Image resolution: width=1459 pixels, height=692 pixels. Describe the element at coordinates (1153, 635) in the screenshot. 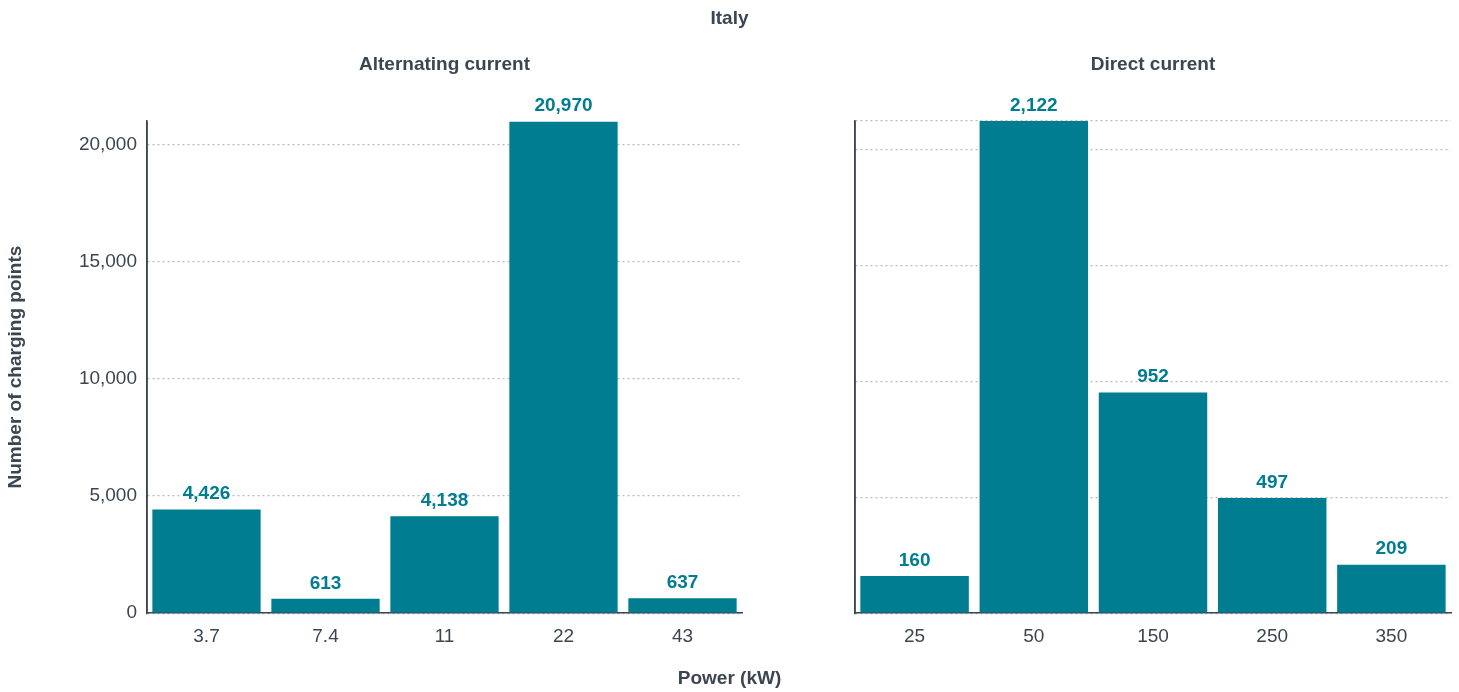

I see `x-tick-label: 150` at that location.